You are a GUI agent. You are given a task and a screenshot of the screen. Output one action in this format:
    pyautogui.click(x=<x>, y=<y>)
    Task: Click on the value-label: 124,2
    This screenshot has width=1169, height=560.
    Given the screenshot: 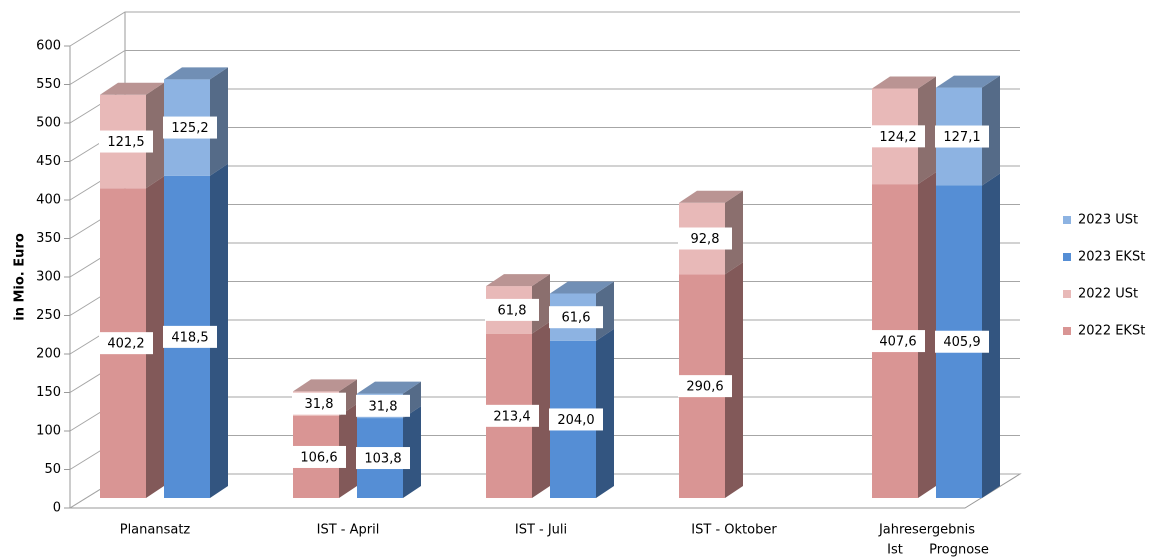 What is the action you would take?
    pyautogui.click(x=897, y=137)
    